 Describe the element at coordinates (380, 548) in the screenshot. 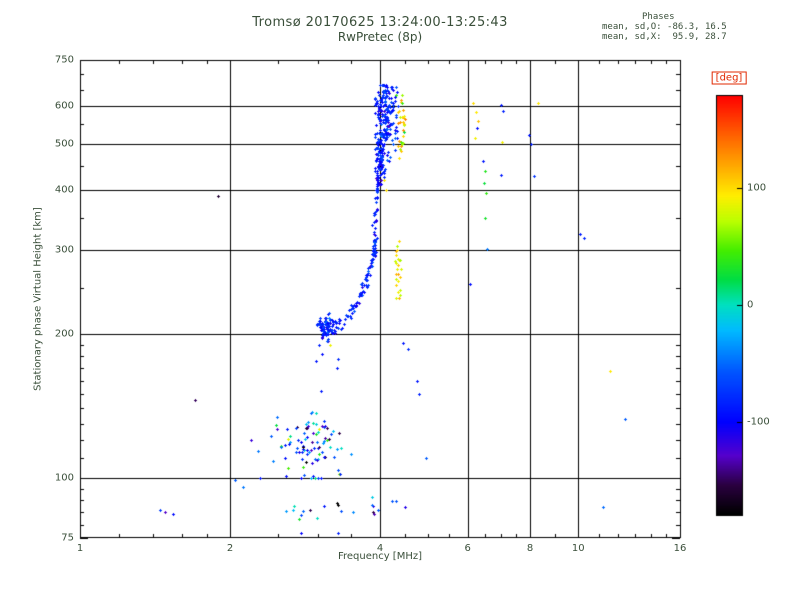

I see `x-tick-label: 4` at that location.